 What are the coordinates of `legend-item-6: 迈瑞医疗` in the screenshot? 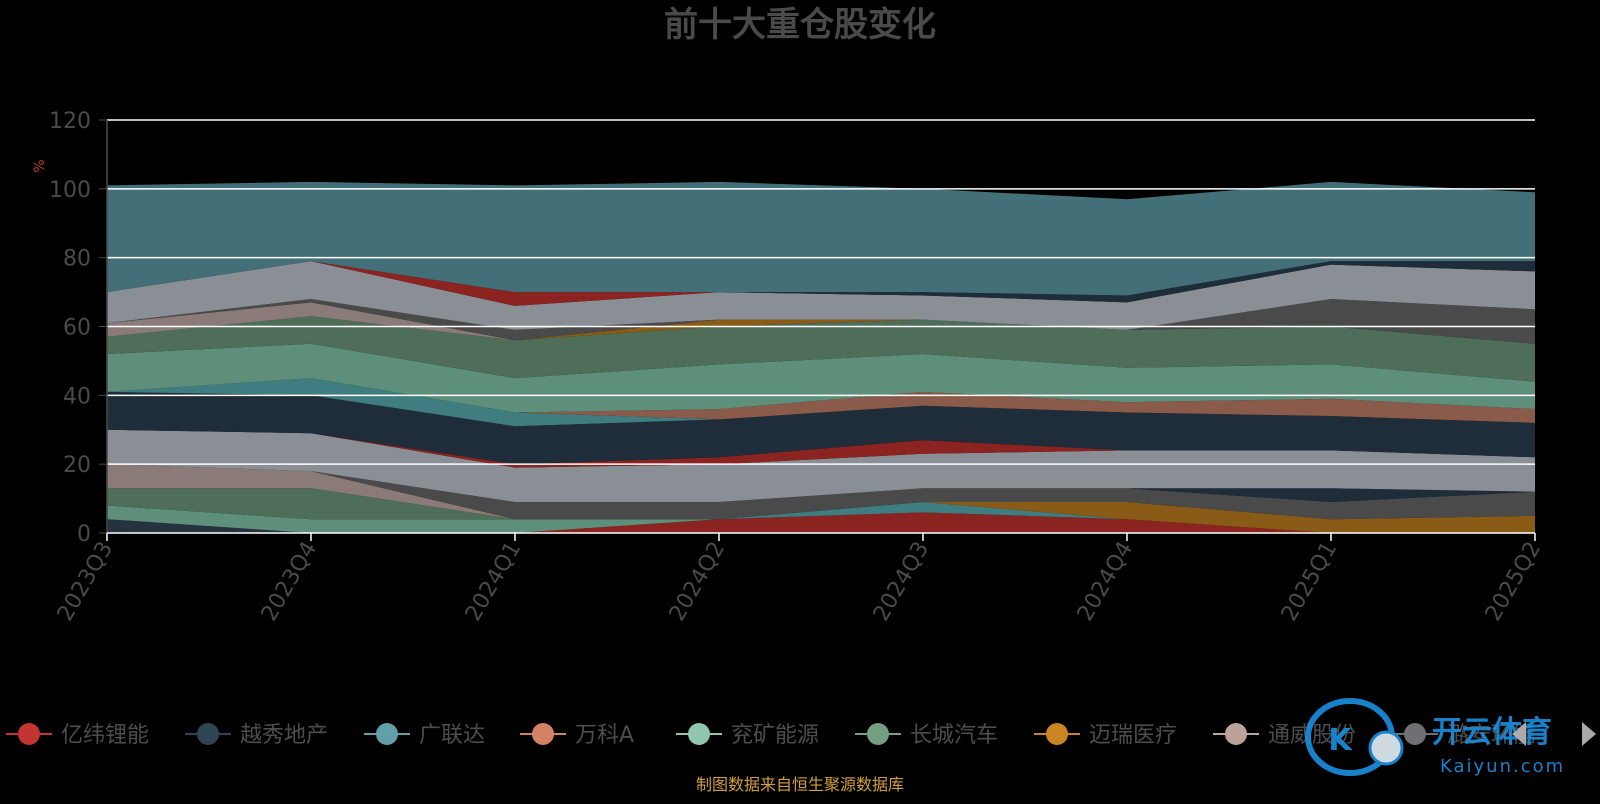 It's located at (1105, 735).